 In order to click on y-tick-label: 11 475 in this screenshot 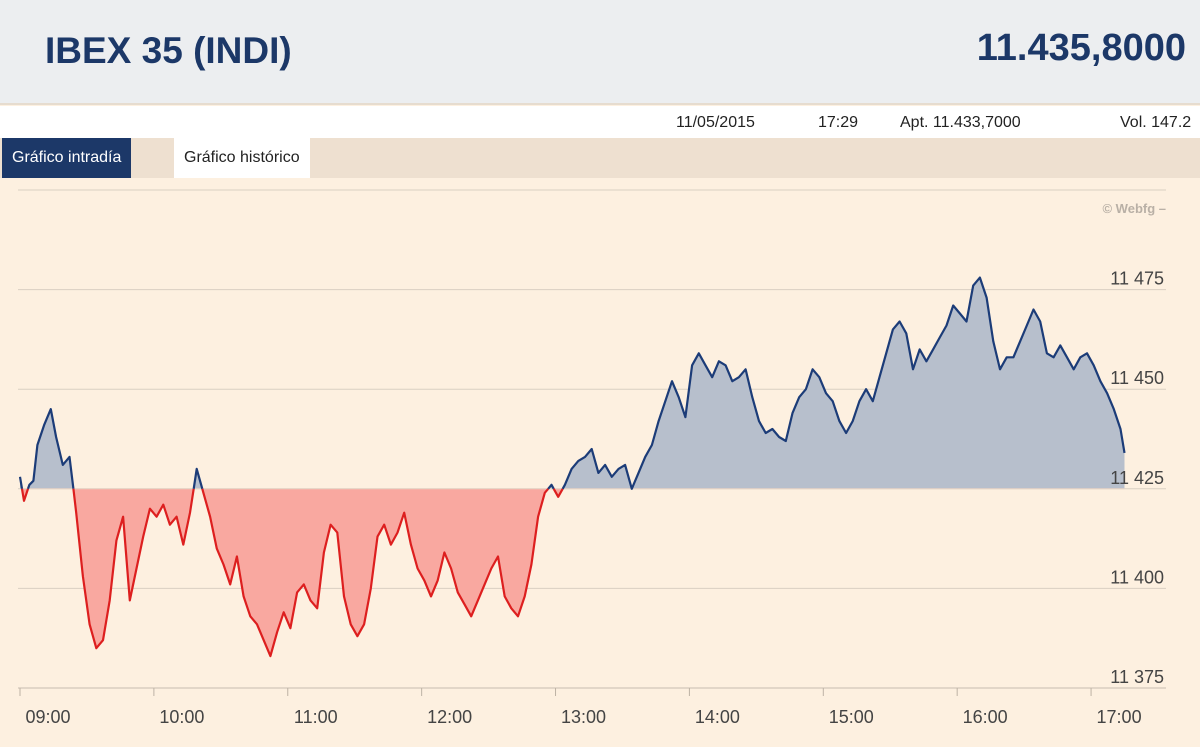, I will do `click(1137, 279)`.